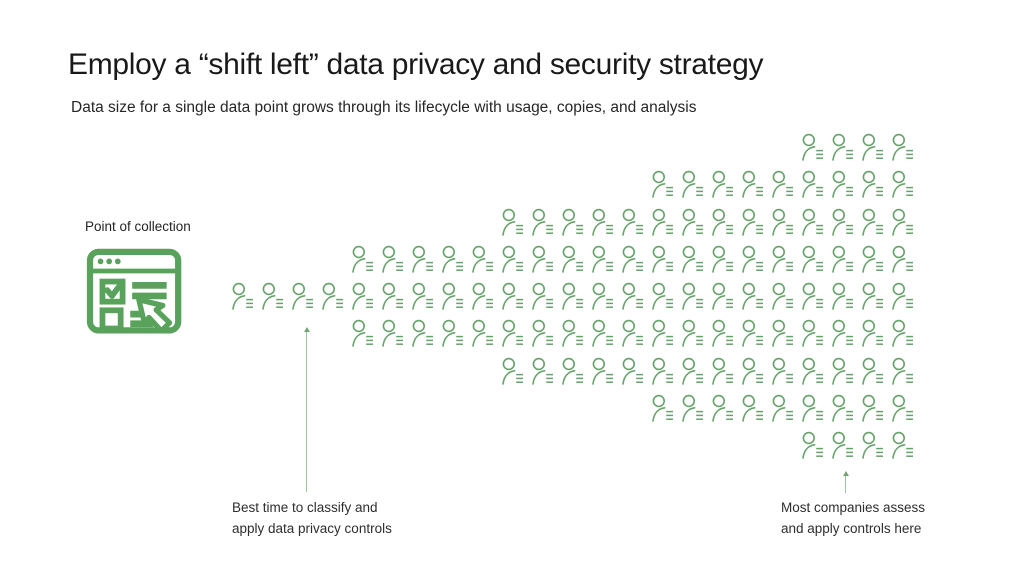 Image resolution: width=1024 pixels, height=576 pixels. Describe the element at coordinates (138, 226) in the screenshot. I see `point-of-collection-label: Point of collection` at that location.